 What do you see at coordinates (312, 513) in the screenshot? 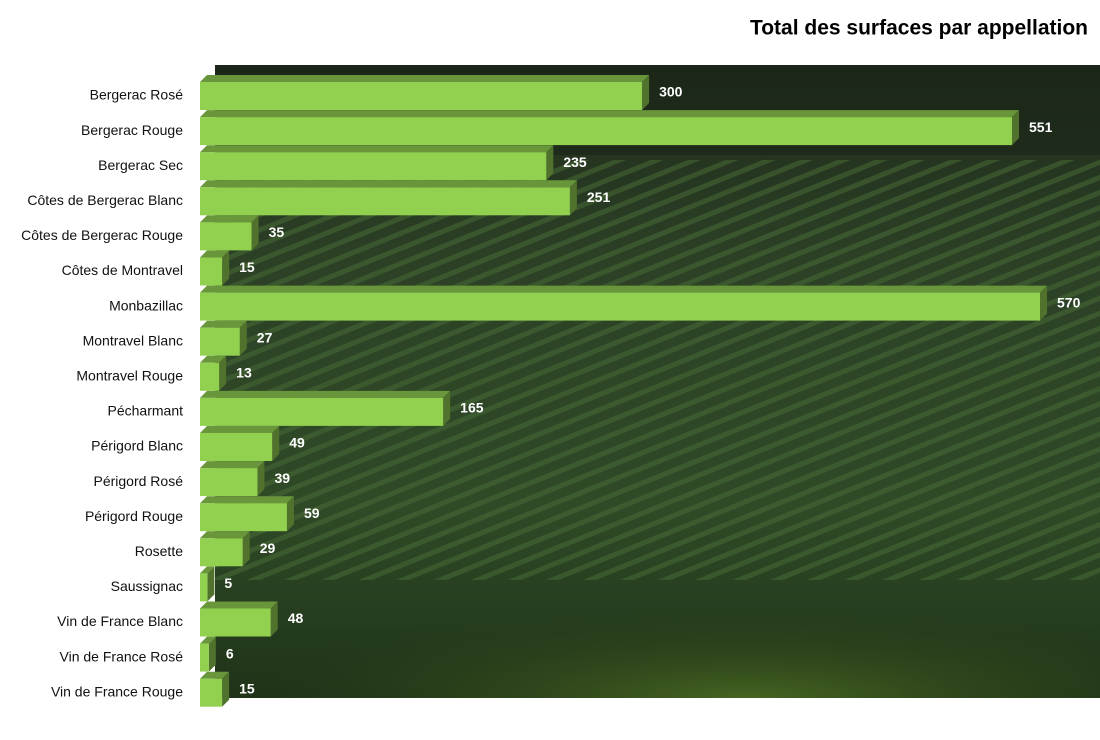
I see `value-label: 59` at bounding box center [312, 513].